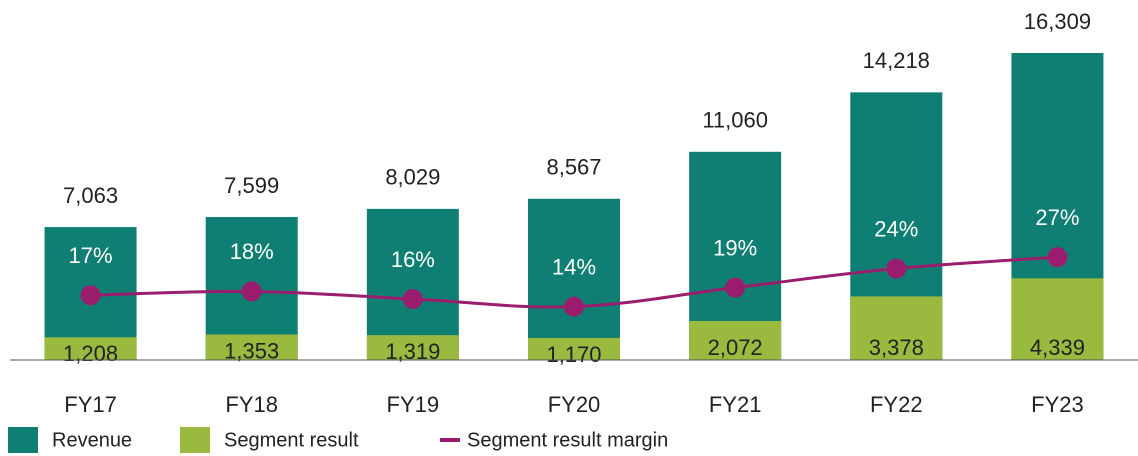  I want to click on value-label: 16,309, so click(1057, 21).